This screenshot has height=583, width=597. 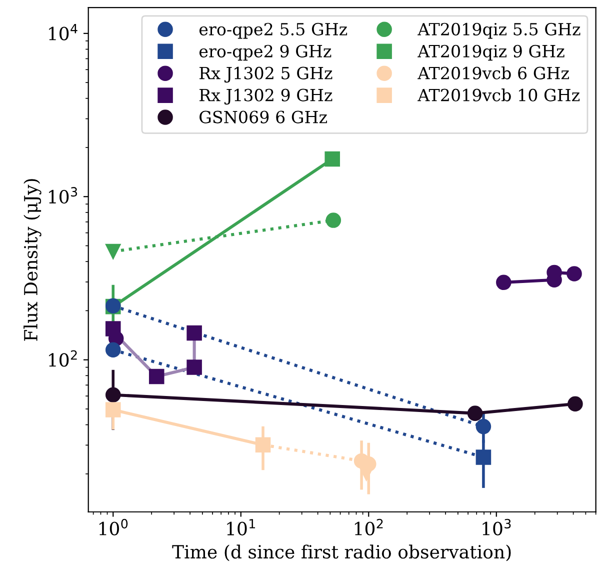 What do you see at coordinates (63, 358) in the screenshot?
I see `y-tick-label: 10$^{2}$` at bounding box center [63, 358].